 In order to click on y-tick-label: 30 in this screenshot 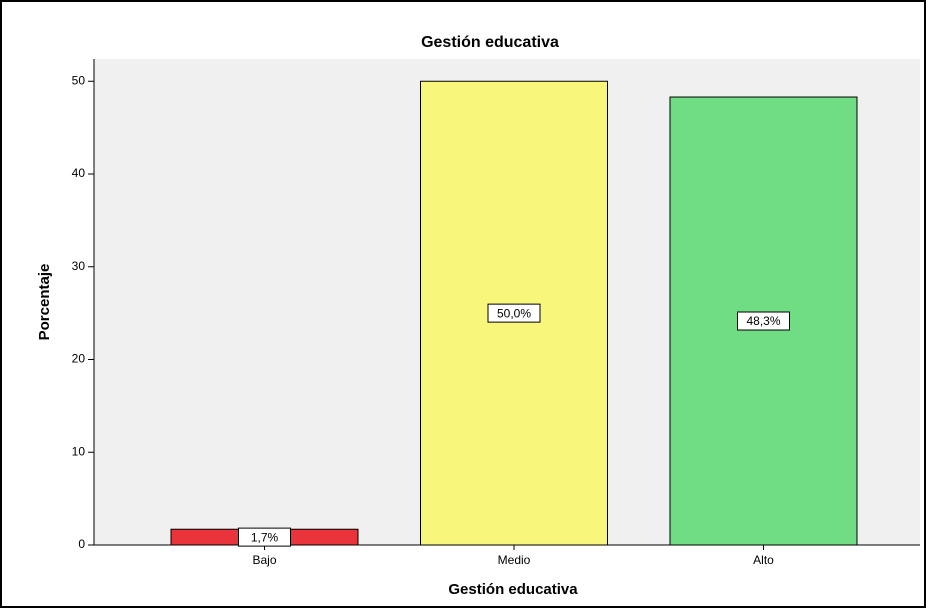, I will do `click(79, 266)`.